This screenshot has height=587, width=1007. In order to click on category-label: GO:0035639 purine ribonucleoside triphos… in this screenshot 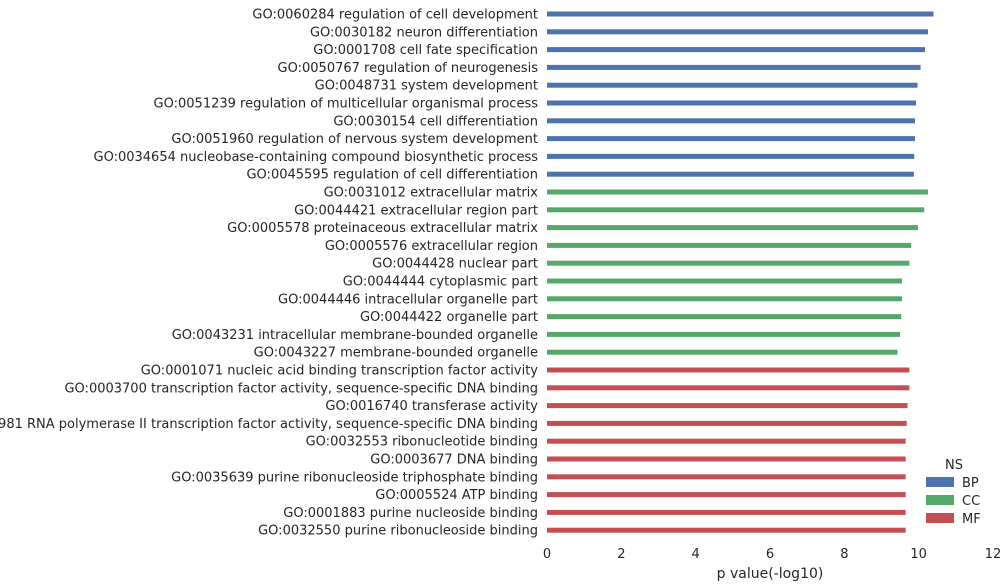, I will do `click(354, 477)`.